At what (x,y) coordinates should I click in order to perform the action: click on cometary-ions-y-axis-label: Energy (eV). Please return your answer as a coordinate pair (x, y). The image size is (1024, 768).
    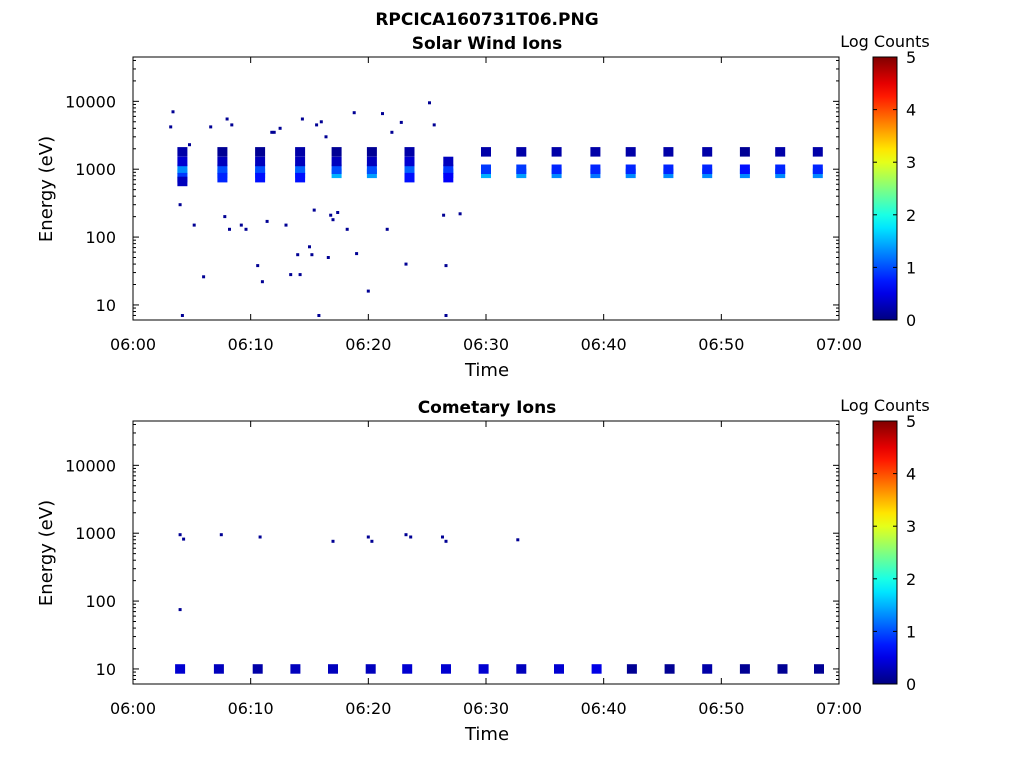
    Looking at the image, I should click on (46, 553).